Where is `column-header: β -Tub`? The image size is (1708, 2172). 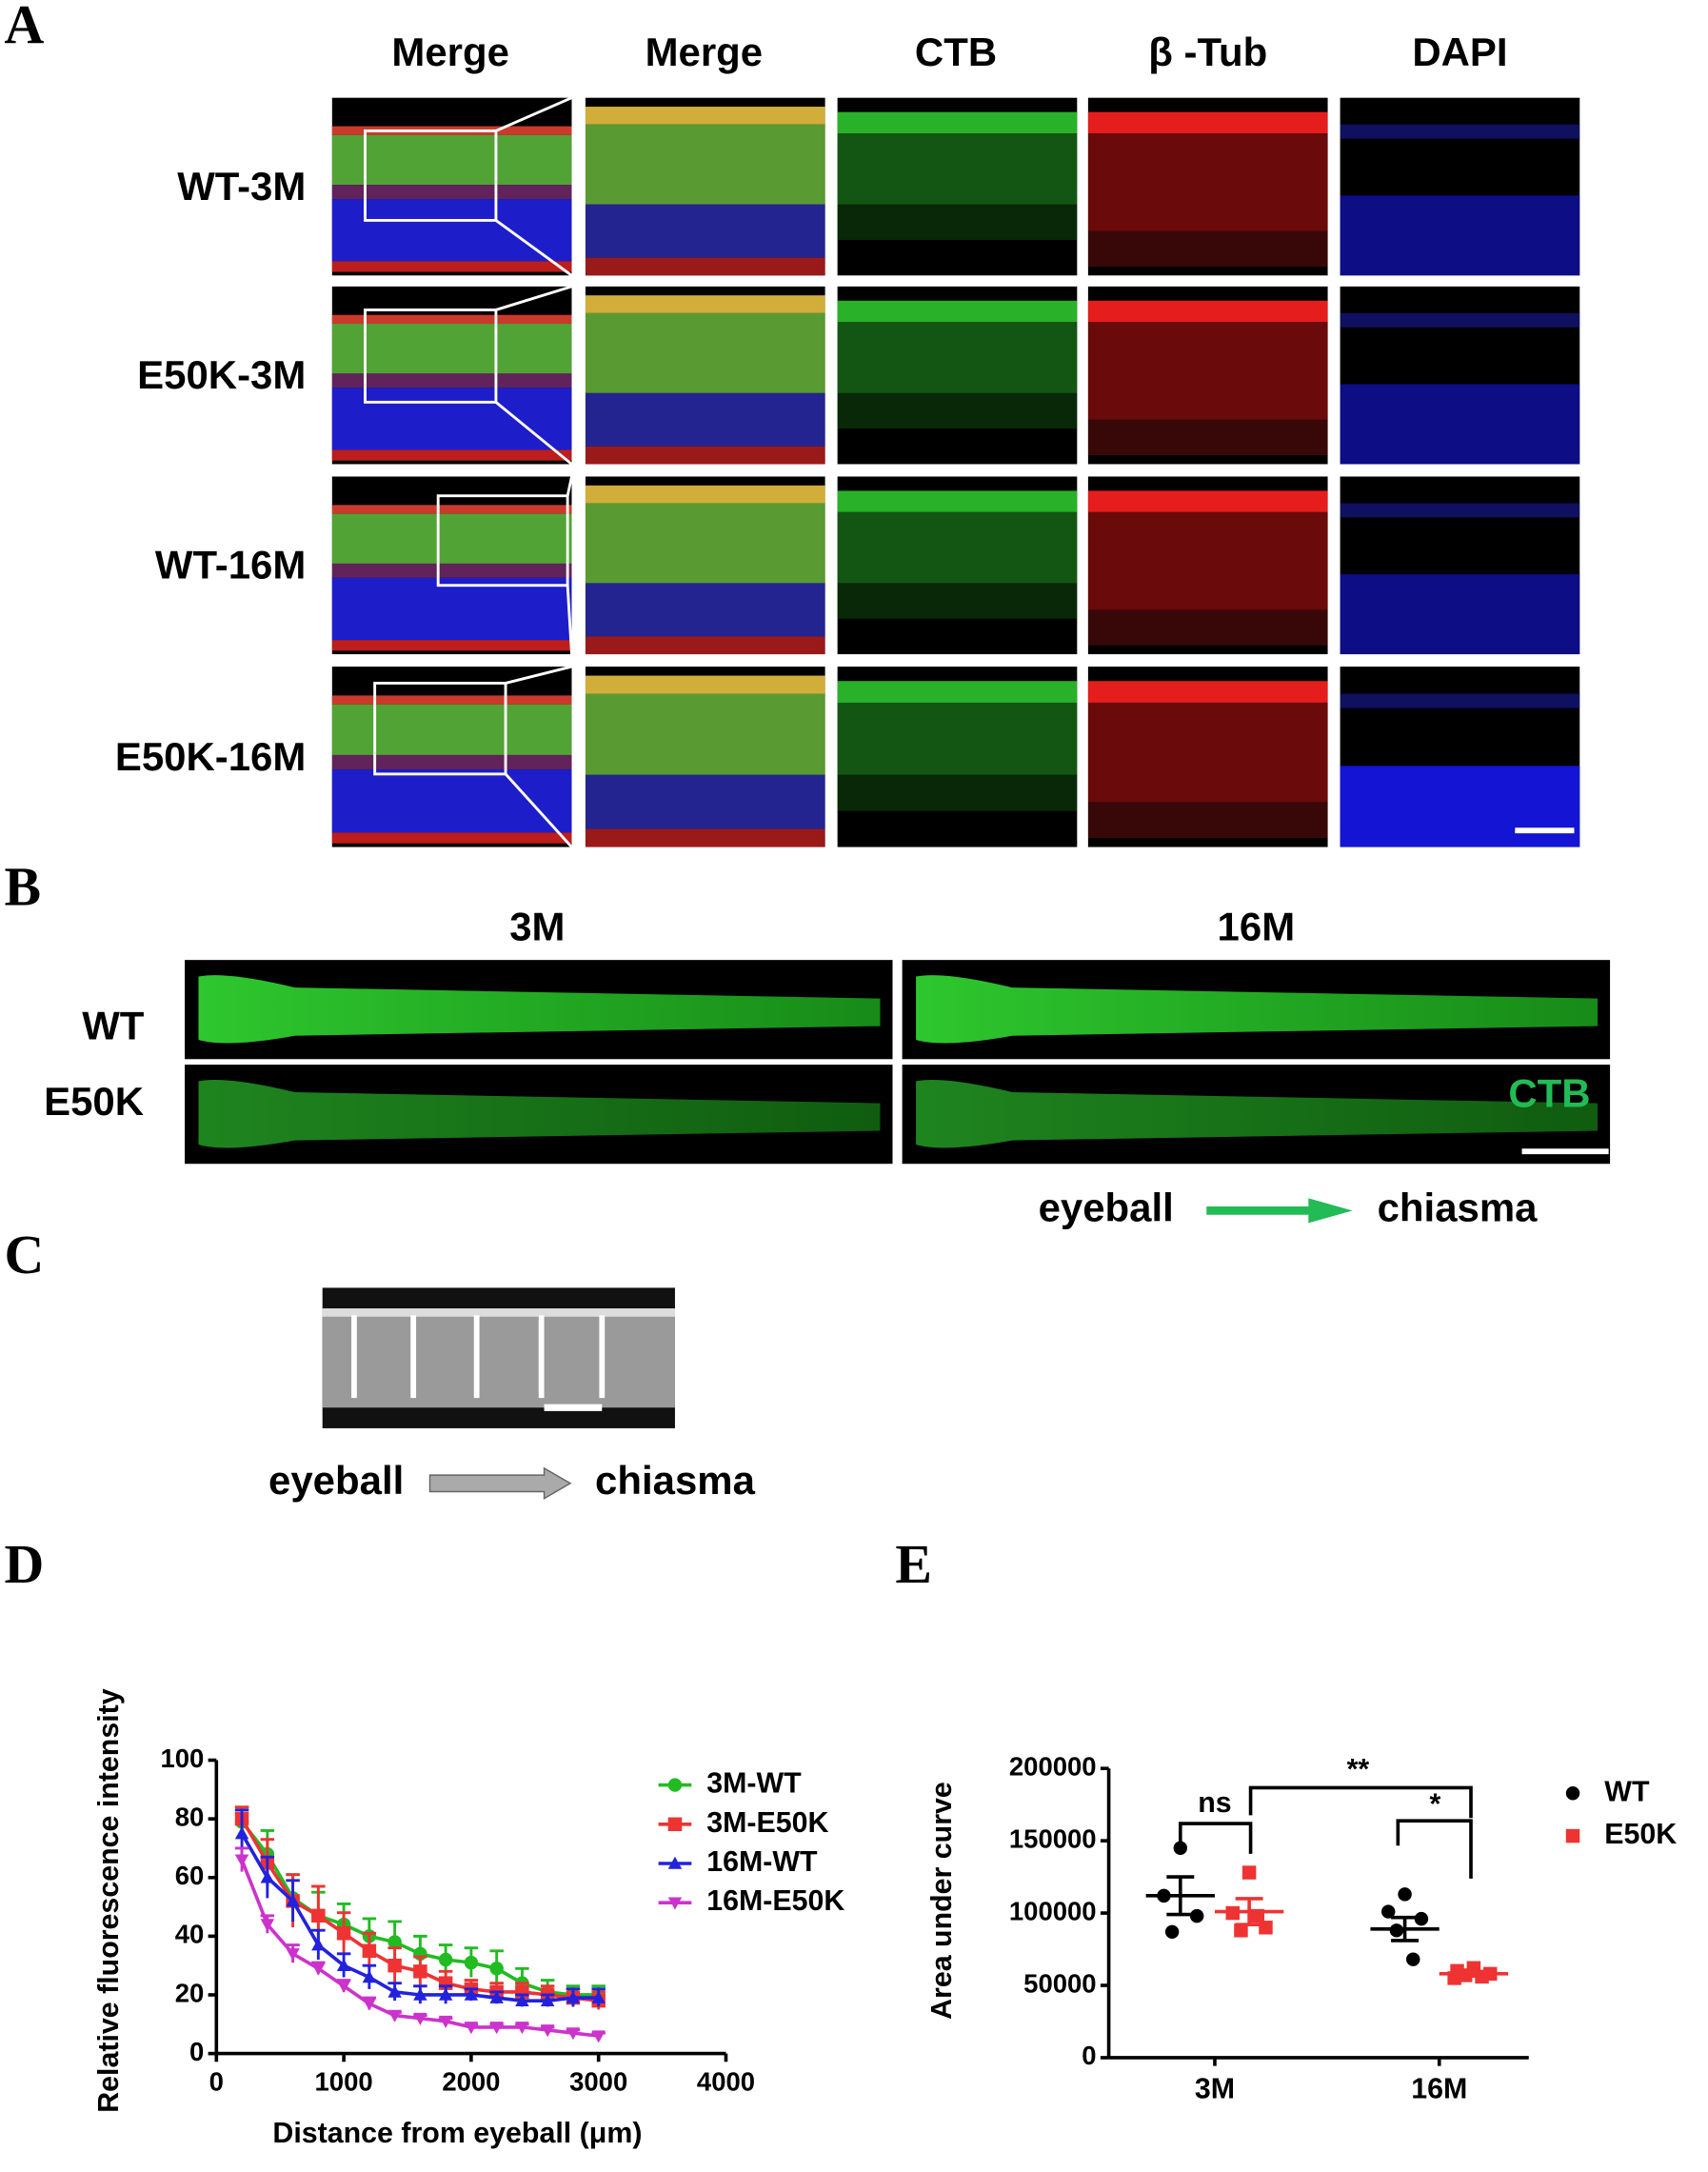 column-header: β -Tub is located at coordinates (1207, 52).